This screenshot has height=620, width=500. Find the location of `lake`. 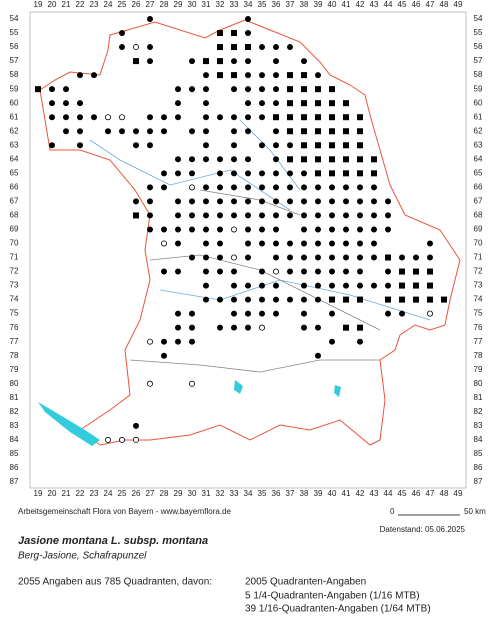

lake is located at coordinates (69, 424).